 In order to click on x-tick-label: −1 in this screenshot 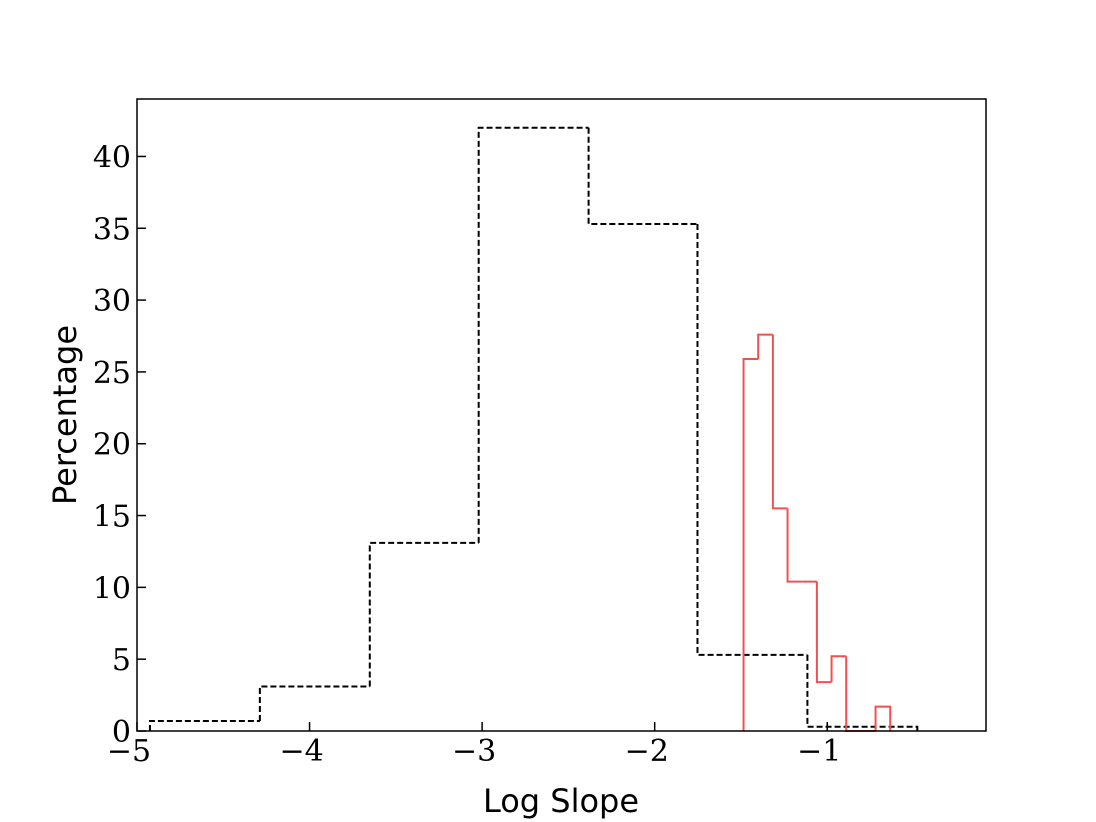, I will do `click(819, 751)`.